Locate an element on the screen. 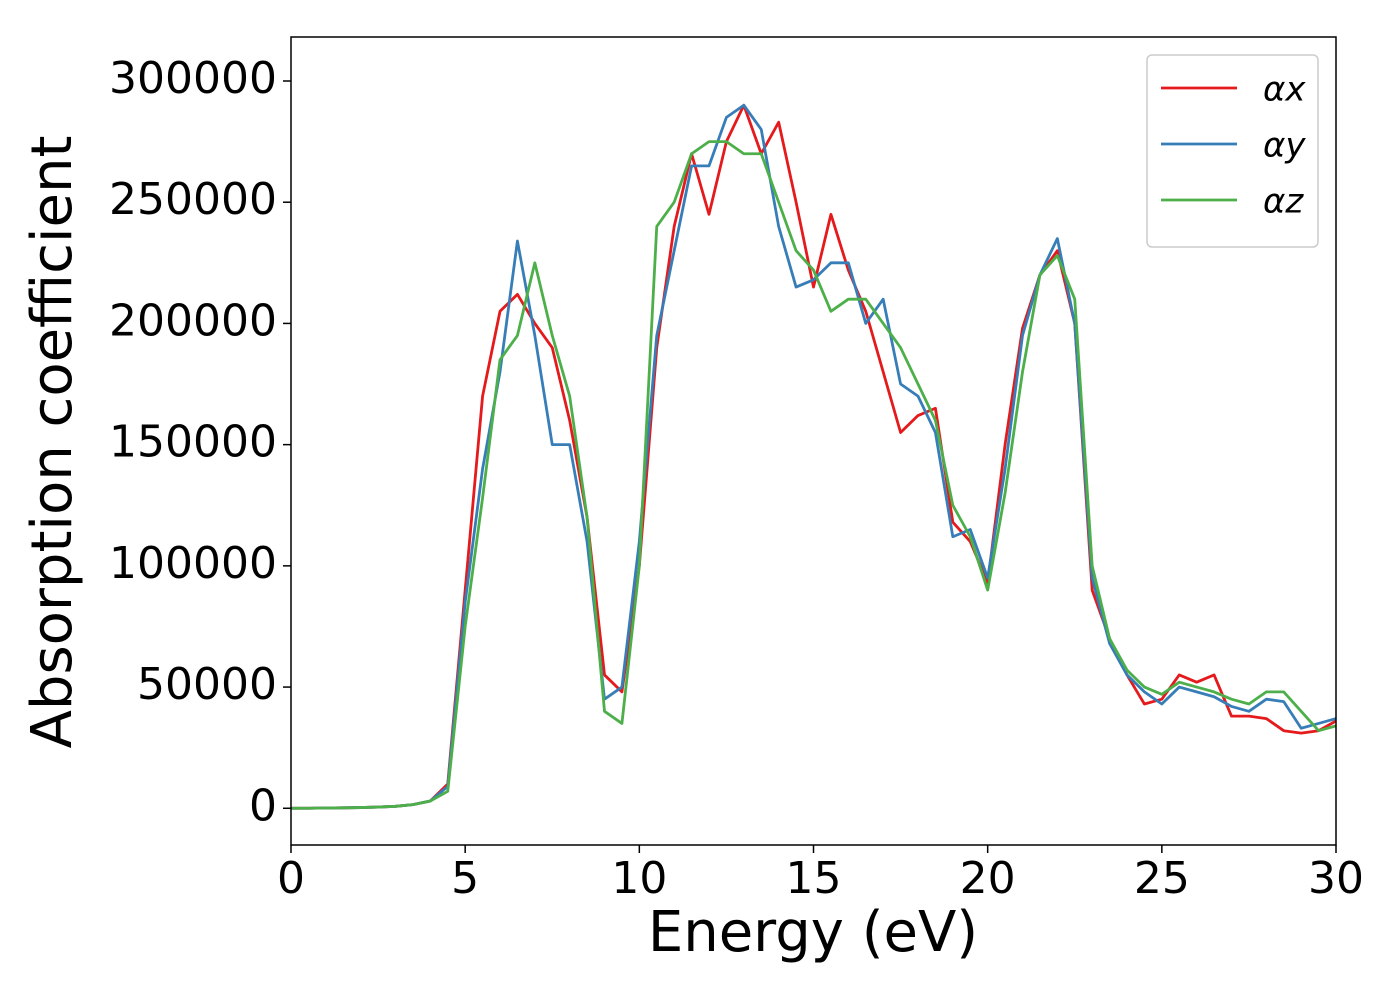  x-tick-label: 15 is located at coordinates (814, 878).